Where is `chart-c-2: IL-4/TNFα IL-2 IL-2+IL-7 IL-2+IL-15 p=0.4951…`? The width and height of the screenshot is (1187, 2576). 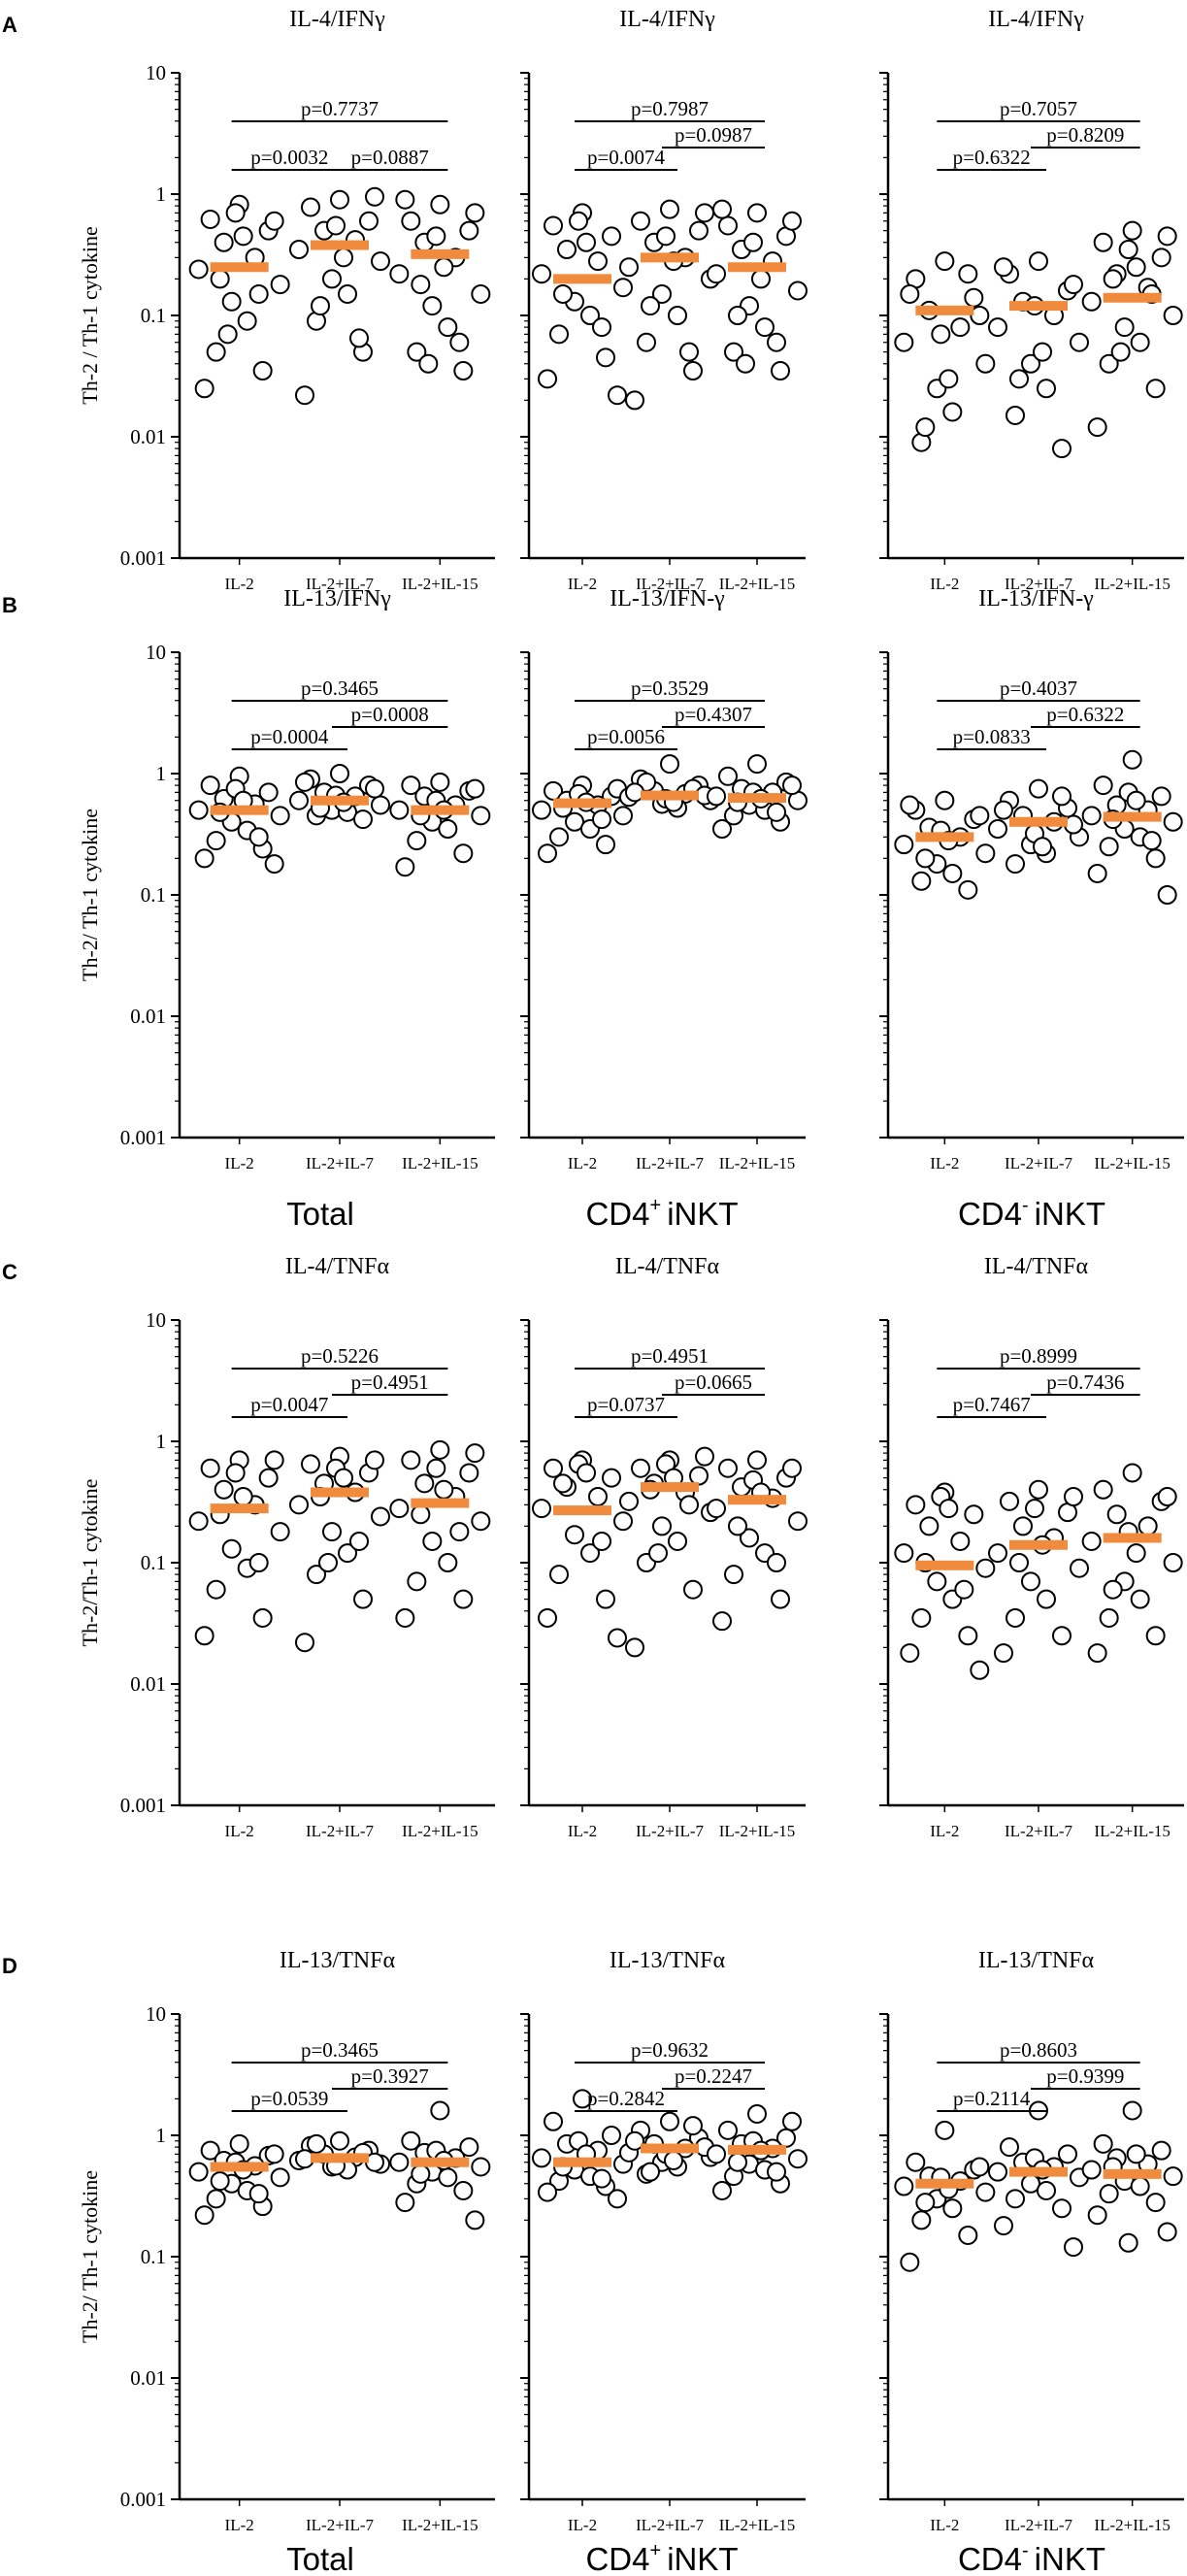
chart-c-2: IL-4/TNFα IL-2 IL-2+IL-7 IL-2+IL-15 p=0.4951… is located at coordinates (664, 1547).